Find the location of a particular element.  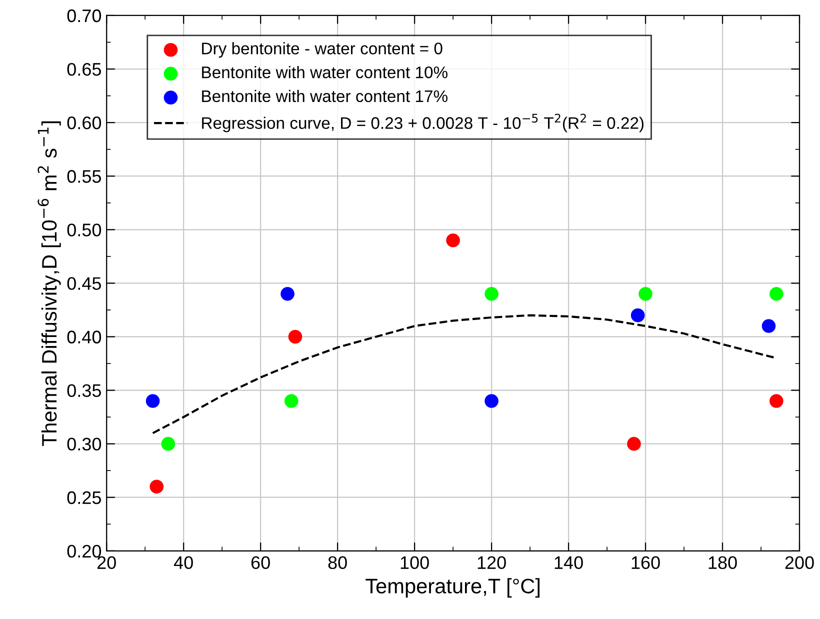

x-tick-label: 200 is located at coordinates (799, 563).